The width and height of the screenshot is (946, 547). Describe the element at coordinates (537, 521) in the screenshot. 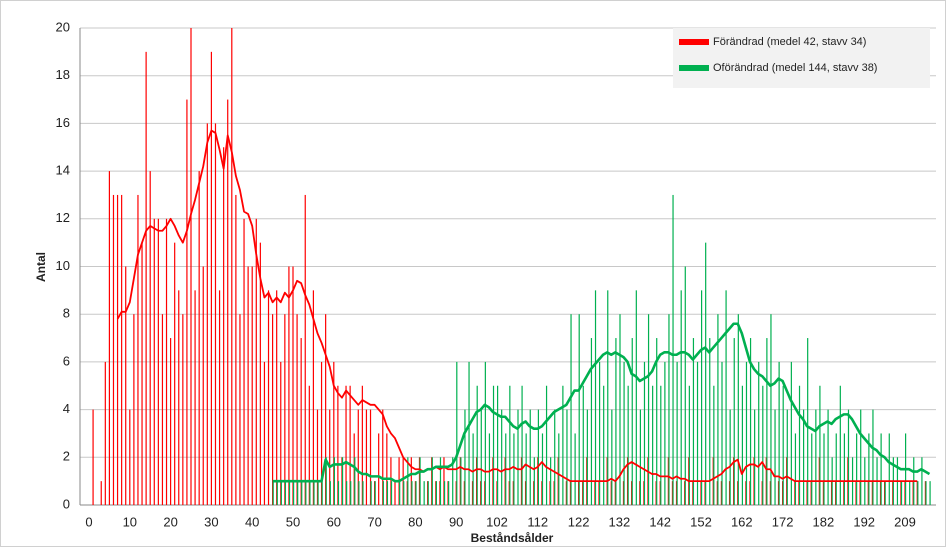

I see `x-tick-label: 112` at that location.